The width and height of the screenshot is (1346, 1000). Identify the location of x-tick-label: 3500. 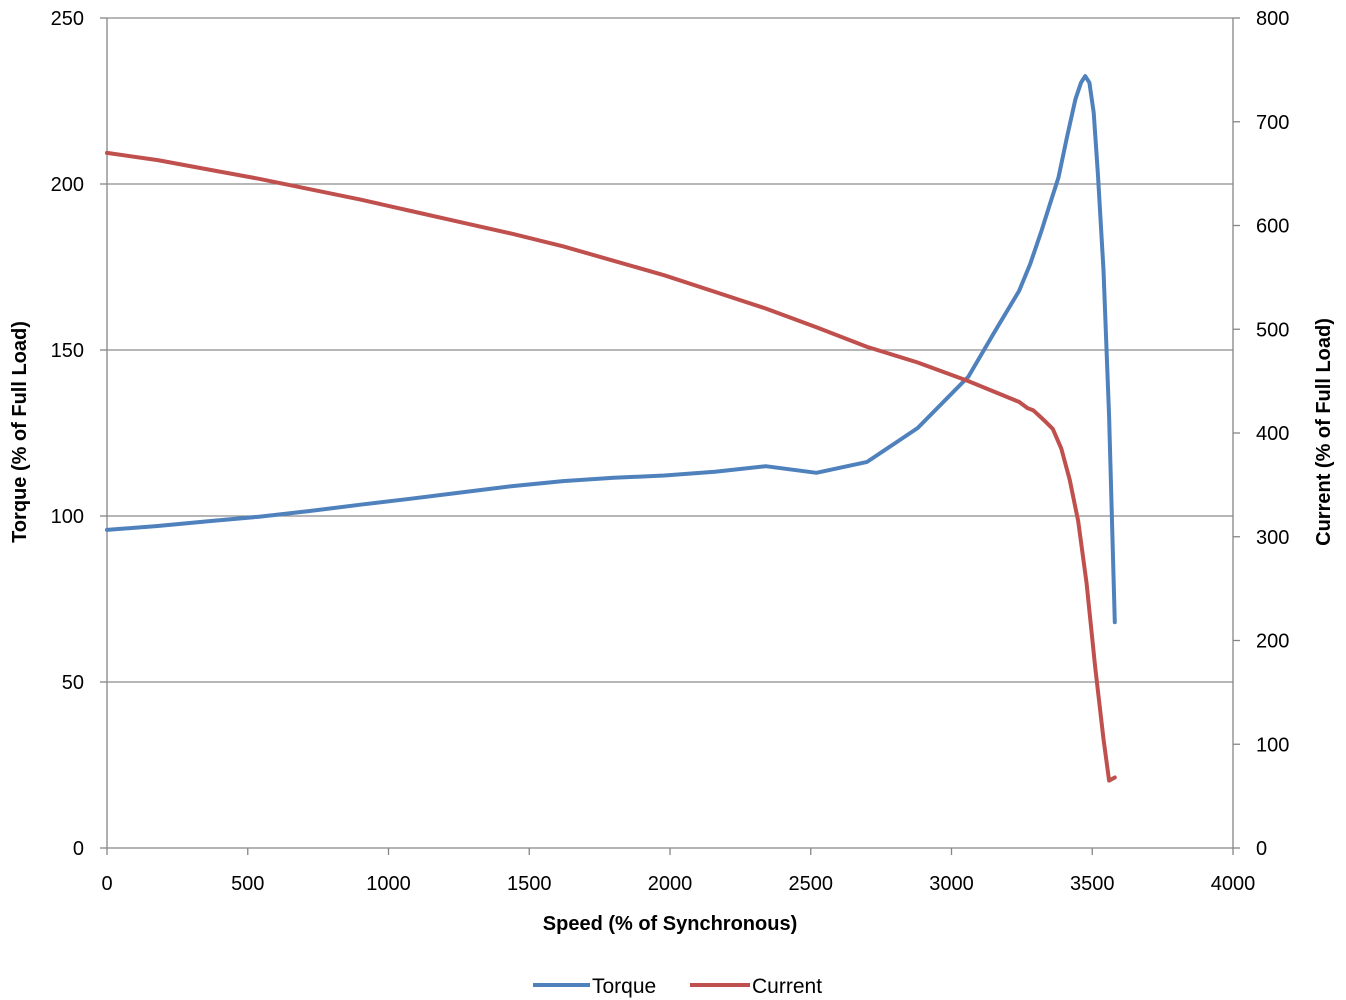
(1092, 884).